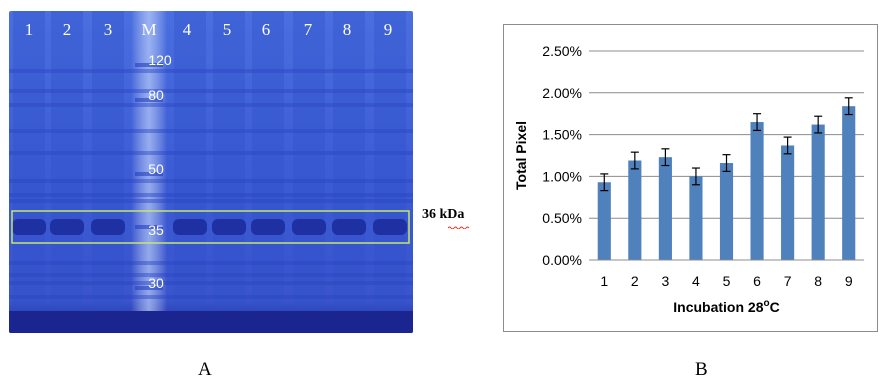  Describe the element at coordinates (757, 281) in the screenshot. I see `x-tick-label: 6` at that location.